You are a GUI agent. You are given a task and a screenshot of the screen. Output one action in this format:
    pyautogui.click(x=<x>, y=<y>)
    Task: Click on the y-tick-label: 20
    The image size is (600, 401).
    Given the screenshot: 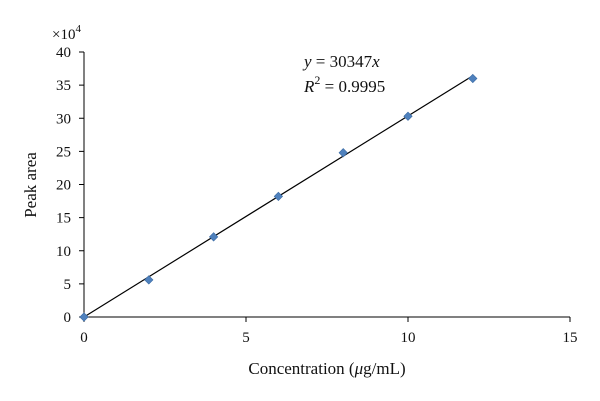 What is the action you would take?
    pyautogui.click(x=63, y=186)
    